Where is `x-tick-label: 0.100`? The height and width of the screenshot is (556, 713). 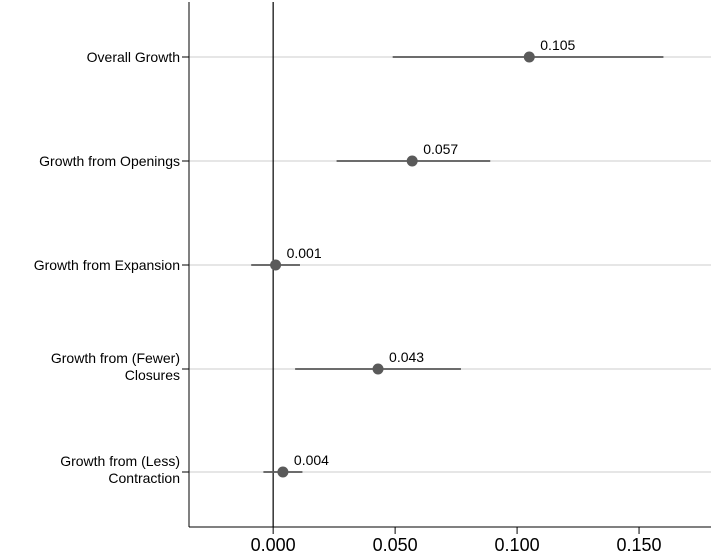
x-tick-label: 0.100 is located at coordinates (517, 545).